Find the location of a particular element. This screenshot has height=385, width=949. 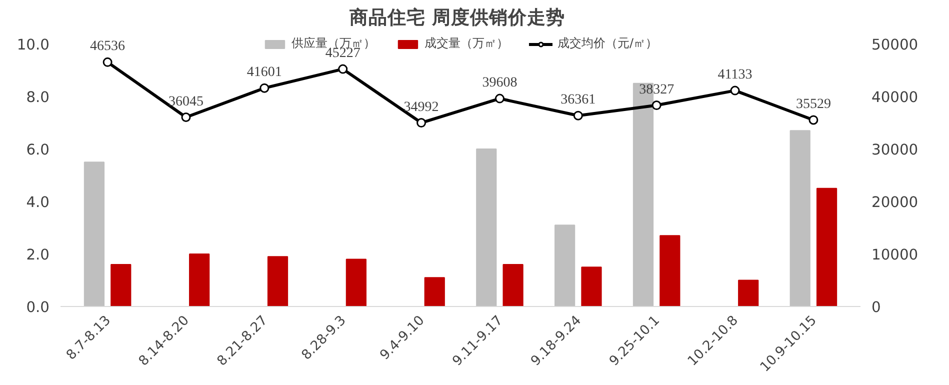

y2-tick-label: 50000 is located at coordinates (895, 45).